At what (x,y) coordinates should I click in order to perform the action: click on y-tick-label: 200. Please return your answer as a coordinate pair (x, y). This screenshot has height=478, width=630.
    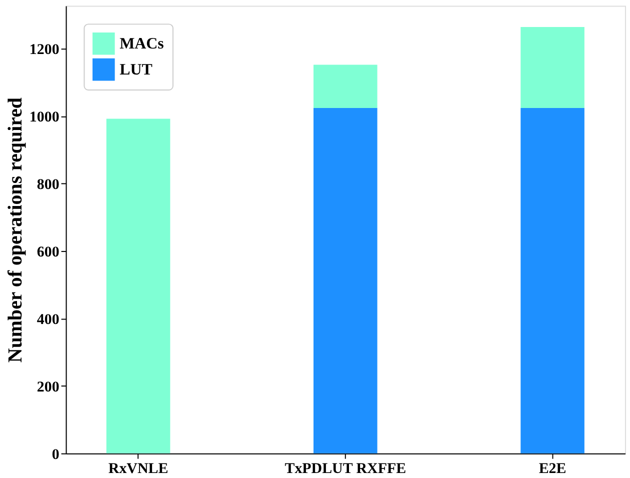
    Looking at the image, I should click on (48, 387).